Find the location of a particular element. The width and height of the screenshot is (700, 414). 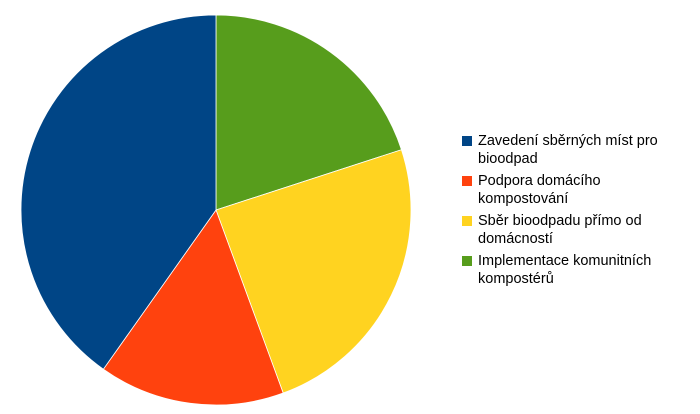

legend-label: Zavedení sběrných míst pro bioodpad is located at coordinates (568, 150).